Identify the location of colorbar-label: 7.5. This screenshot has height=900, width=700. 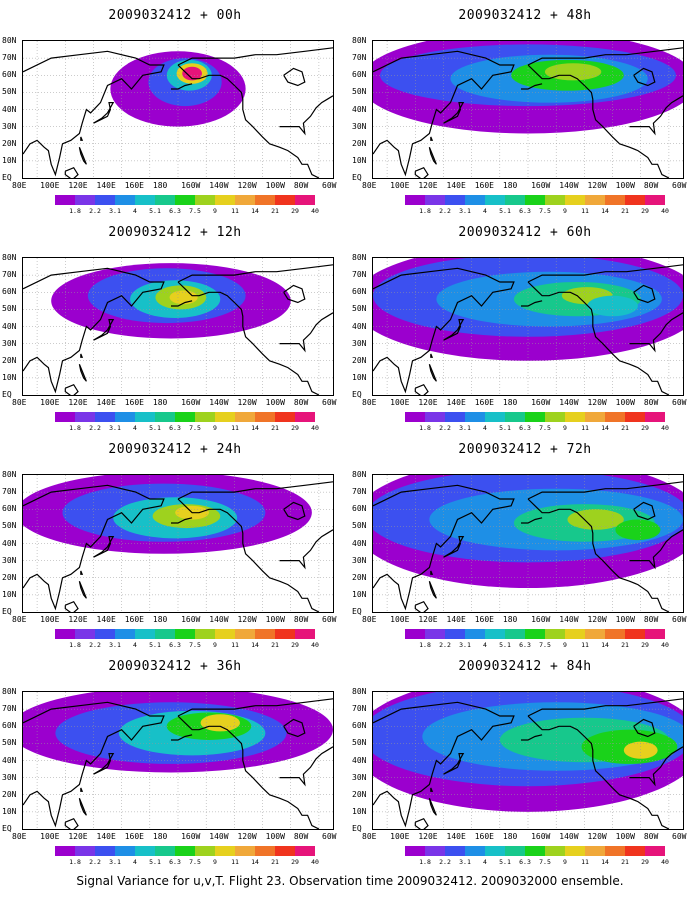
(545, 211).